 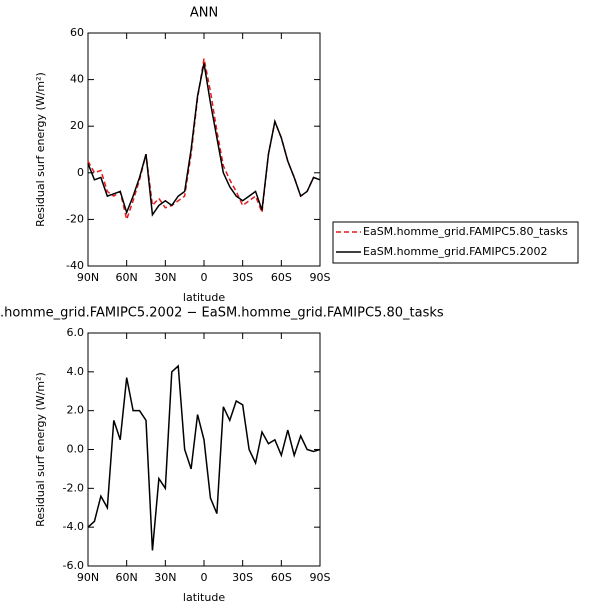 What do you see at coordinates (77, 32) in the screenshot?
I see `y-tick-label: 60` at bounding box center [77, 32].